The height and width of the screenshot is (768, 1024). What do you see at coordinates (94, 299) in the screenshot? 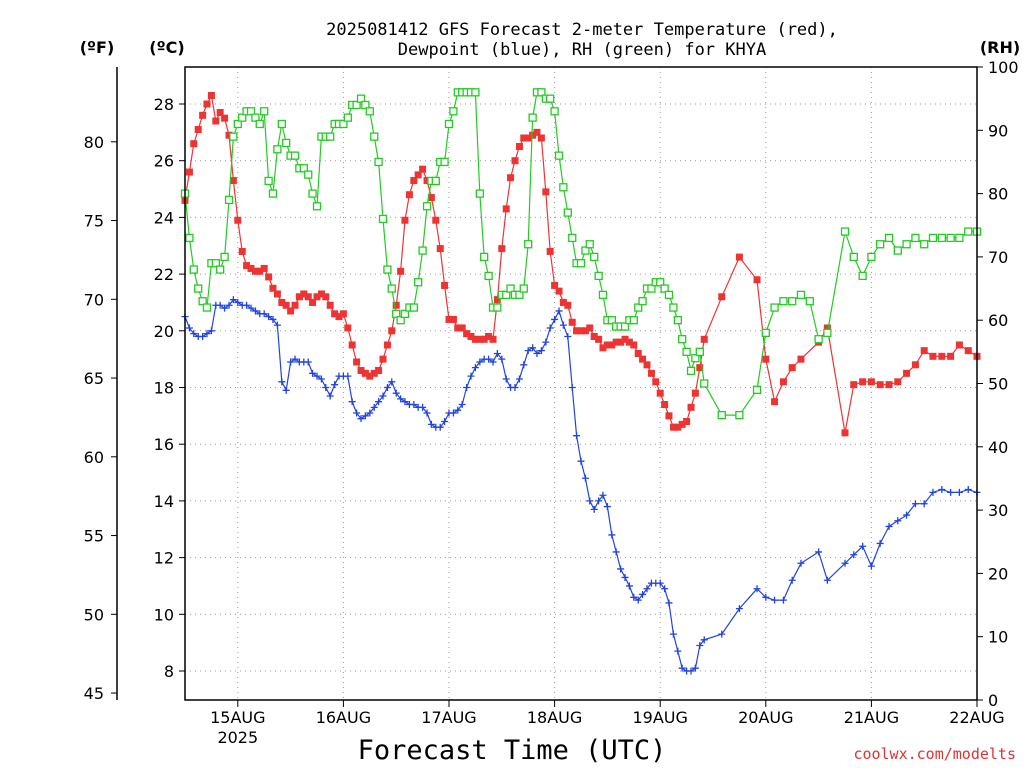
I see `fahrenheit-tick-label: 70` at bounding box center [94, 299].